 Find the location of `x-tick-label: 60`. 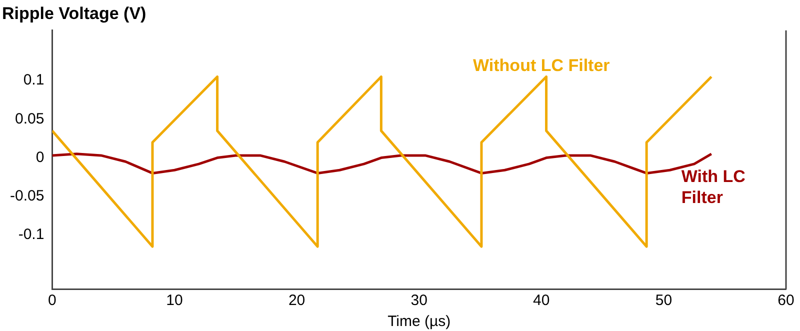

x-tick-label: 60 is located at coordinates (786, 301).